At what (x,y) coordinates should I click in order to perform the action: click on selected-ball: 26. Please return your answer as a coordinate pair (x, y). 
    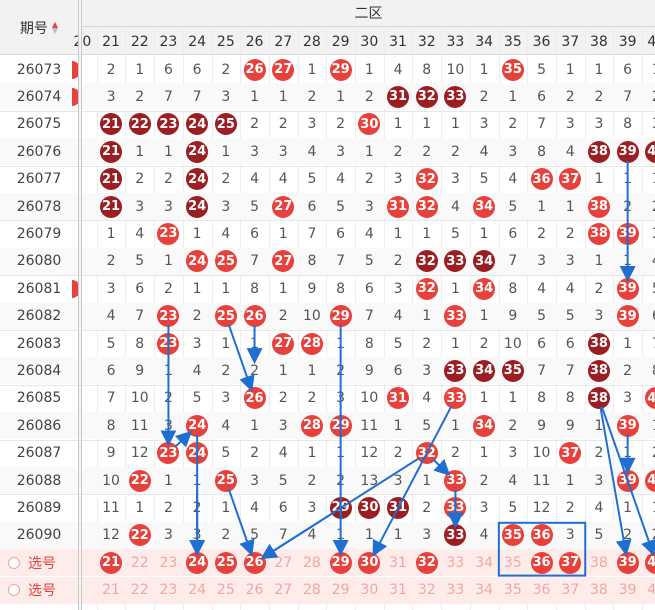
    Looking at the image, I should click on (254, 562).